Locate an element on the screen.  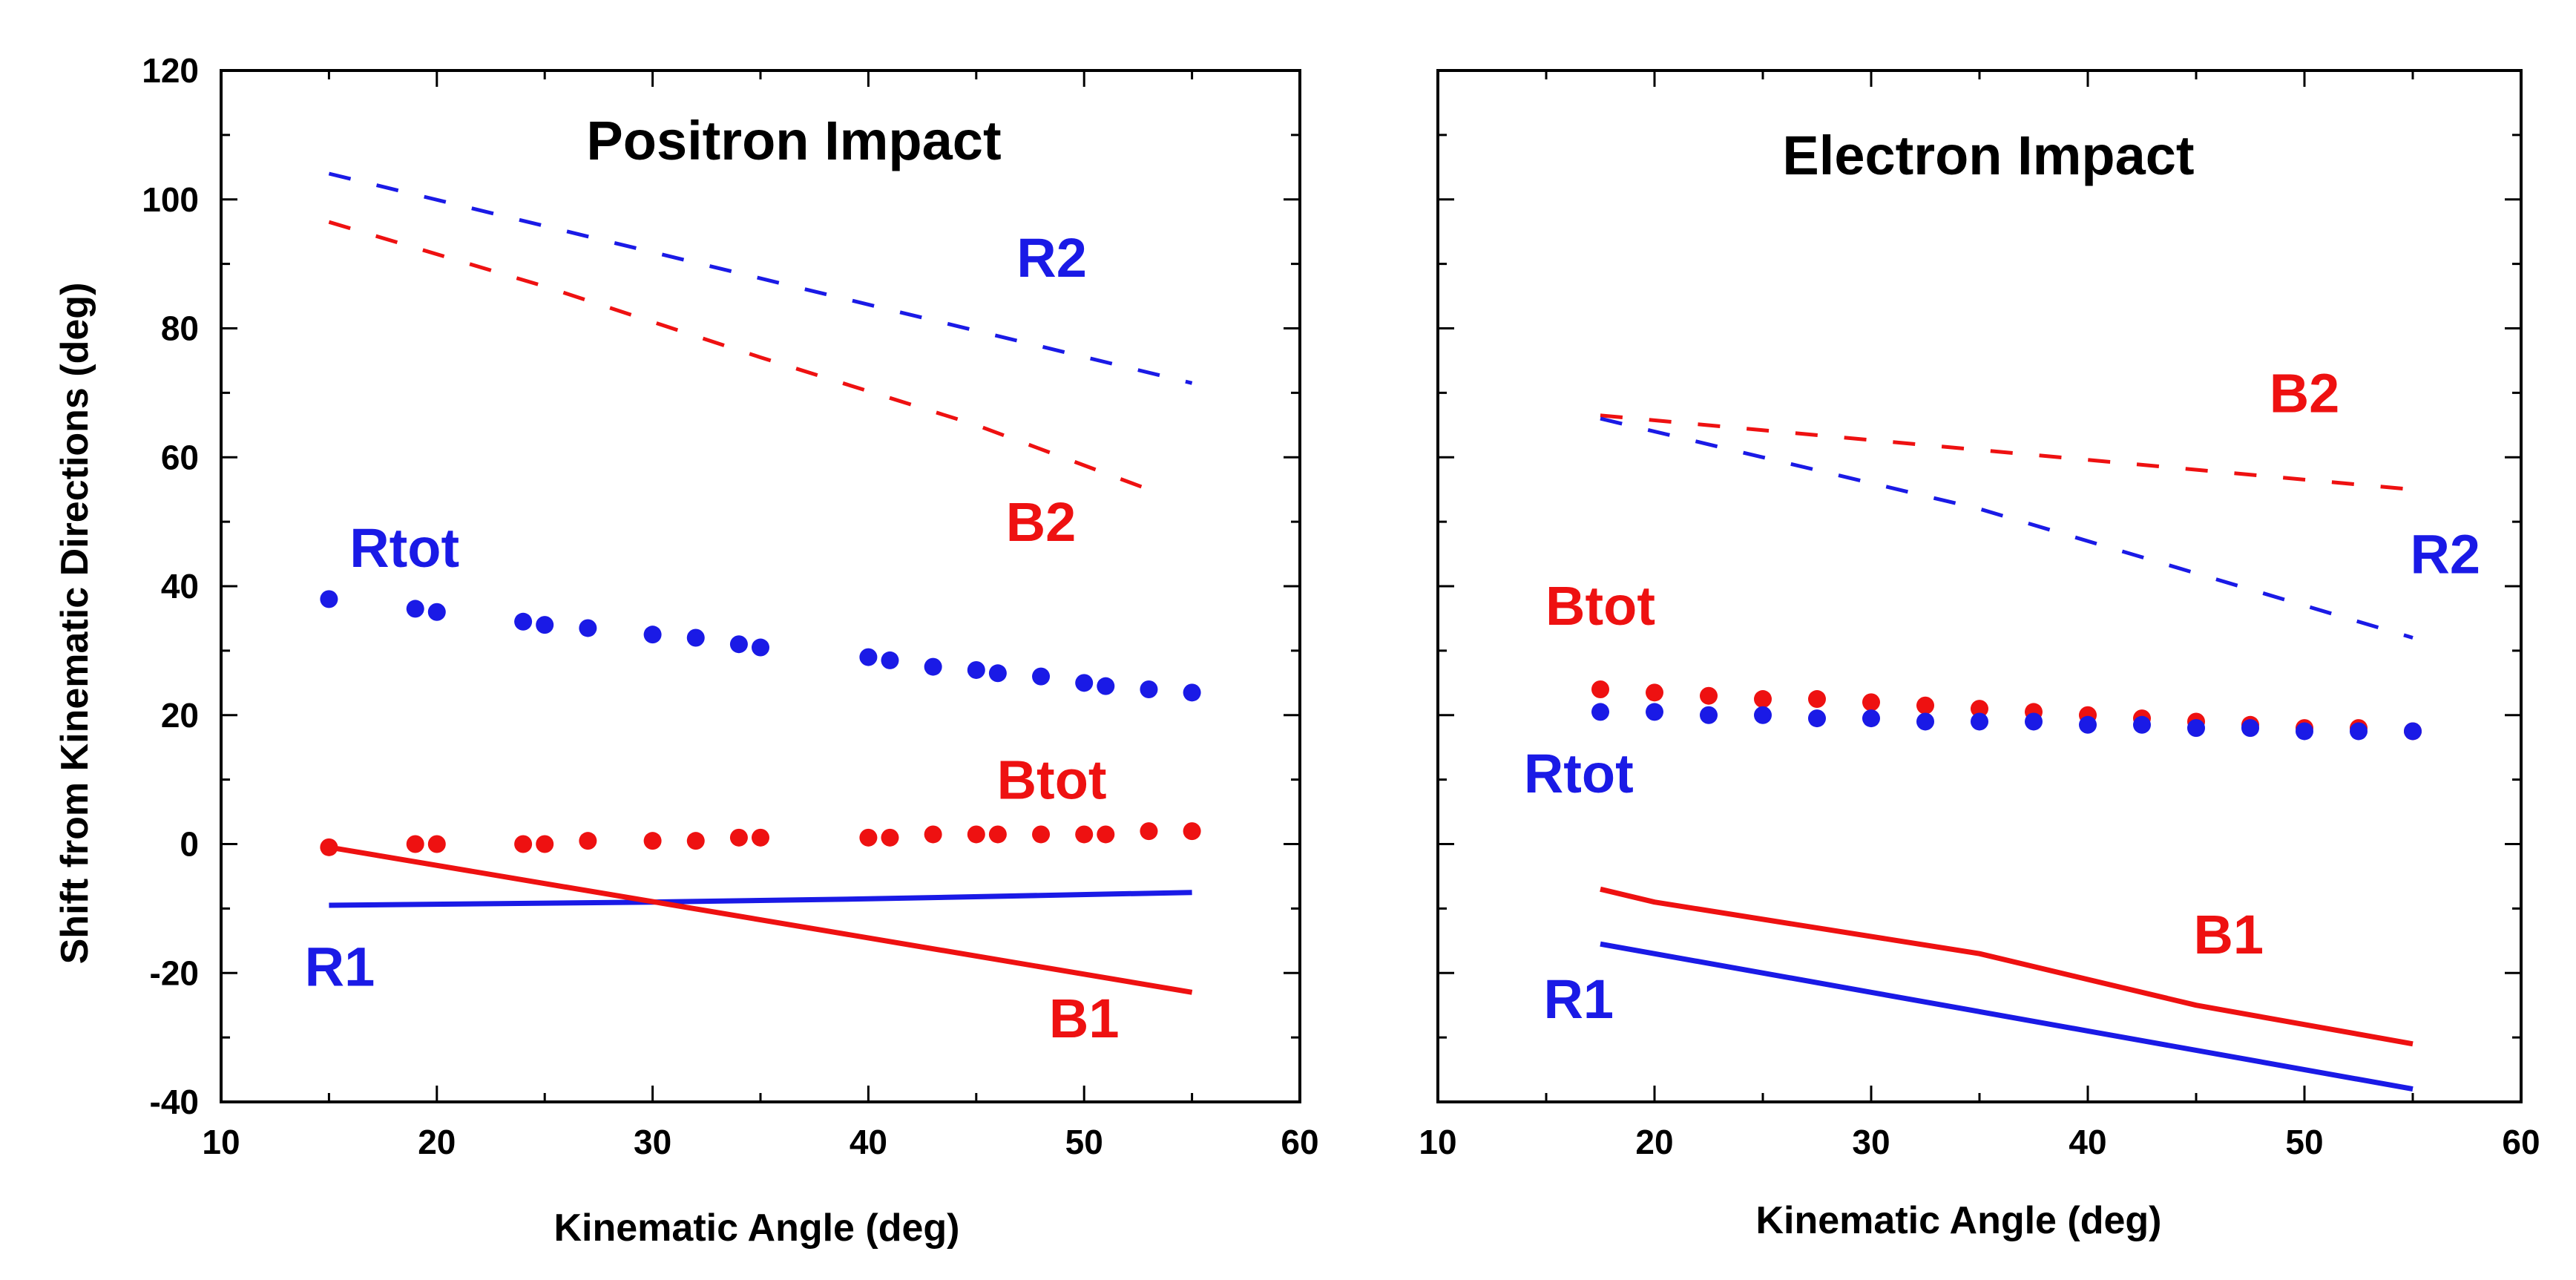
y-tick-label: -40 is located at coordinates (174, 1102).